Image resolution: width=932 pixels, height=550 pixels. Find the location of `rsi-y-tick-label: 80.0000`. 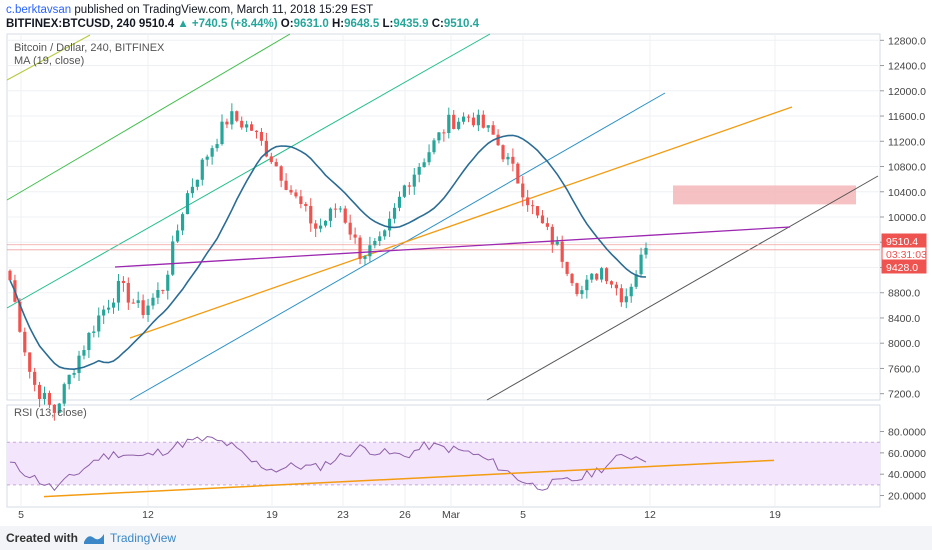

rsi-y-tick-label: 80.0000 is located at coordinates (907, 433).